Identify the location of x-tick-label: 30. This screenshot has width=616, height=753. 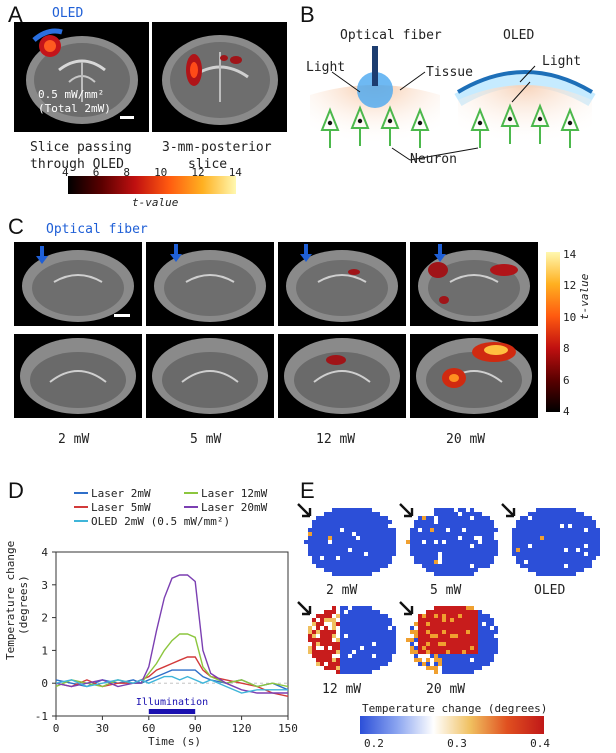
(102, 728).